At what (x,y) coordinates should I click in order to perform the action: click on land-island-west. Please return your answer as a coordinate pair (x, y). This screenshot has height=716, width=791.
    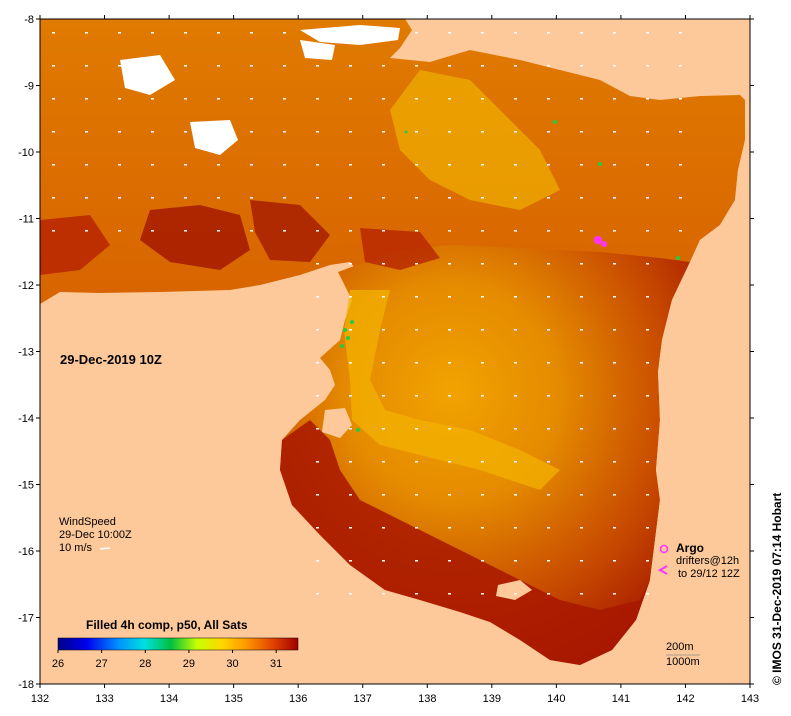
    Looking at the image, I should click on (337, 423).